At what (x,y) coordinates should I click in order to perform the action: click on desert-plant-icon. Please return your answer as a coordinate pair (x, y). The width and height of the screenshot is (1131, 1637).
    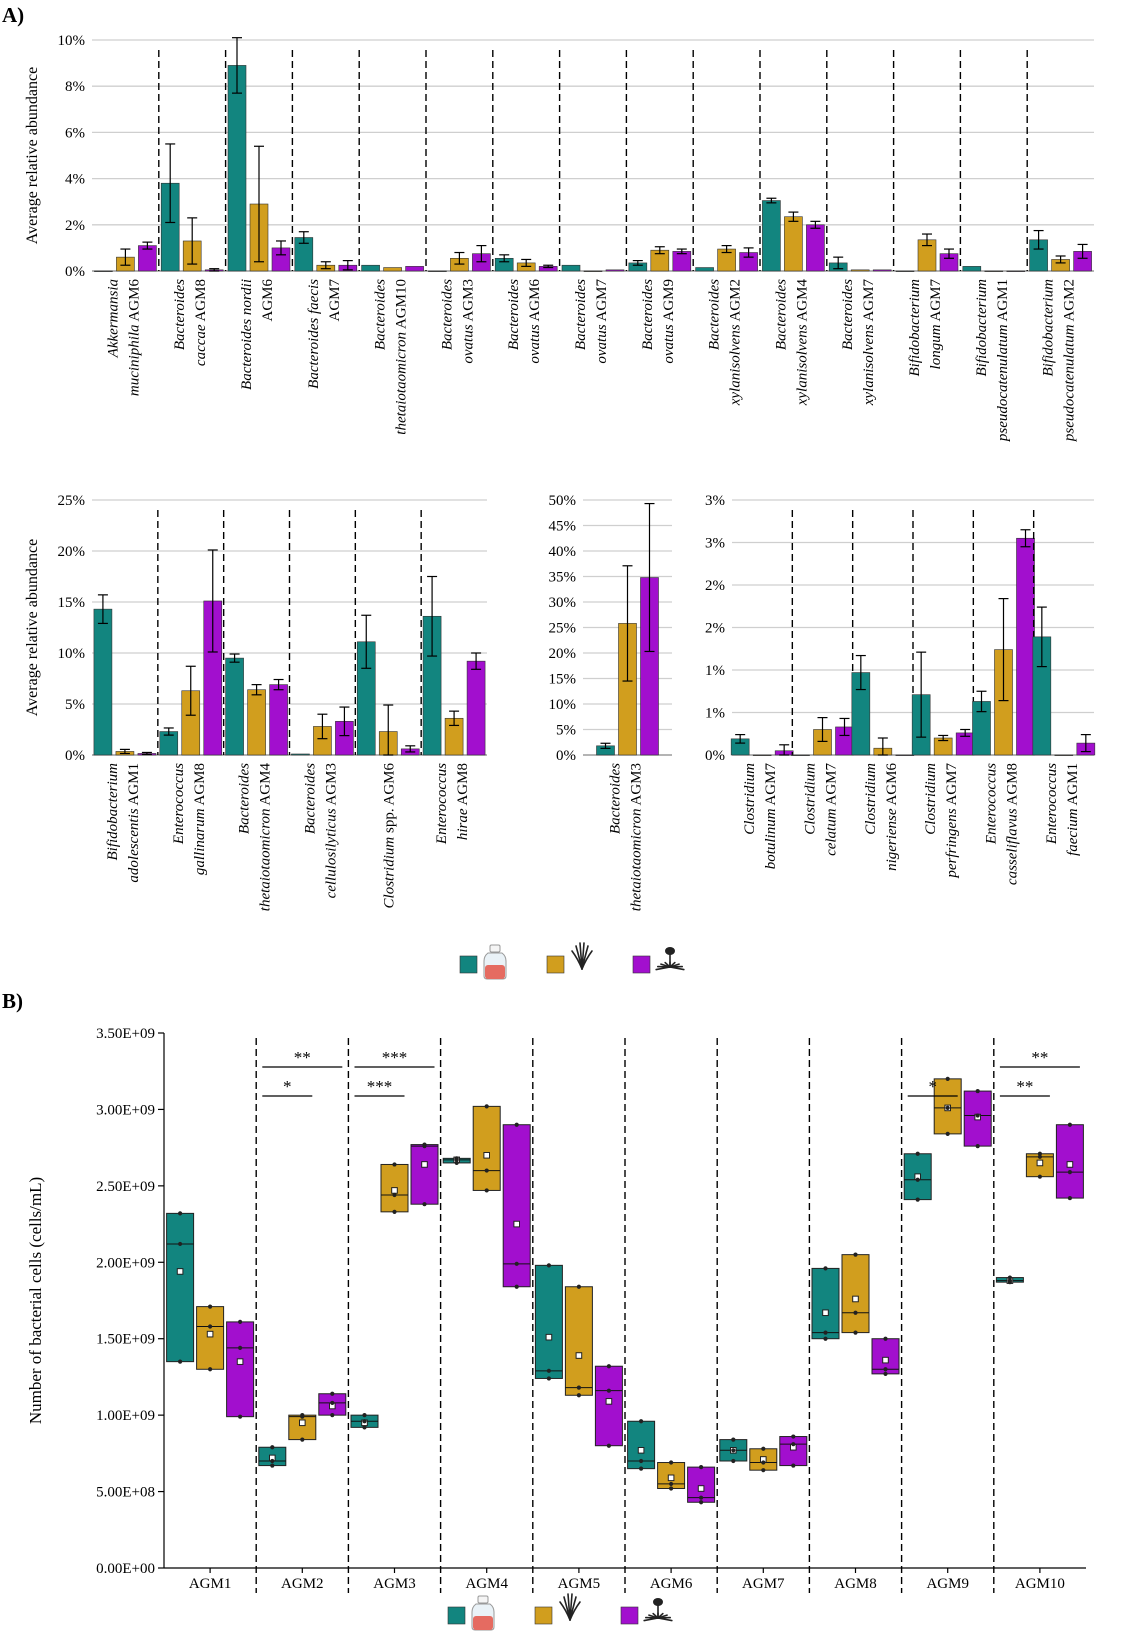
    Looking at the image, I should click on (670, 959).